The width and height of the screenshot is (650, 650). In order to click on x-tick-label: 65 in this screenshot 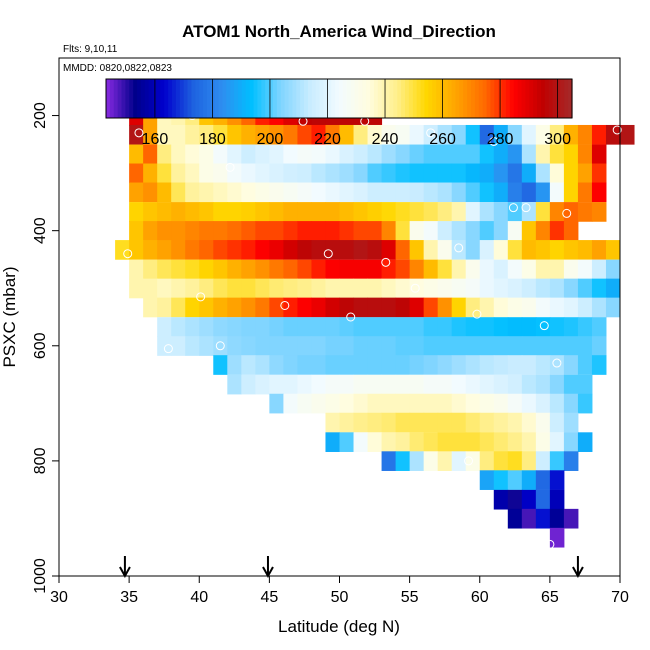, I will do `click(550, 597)`.